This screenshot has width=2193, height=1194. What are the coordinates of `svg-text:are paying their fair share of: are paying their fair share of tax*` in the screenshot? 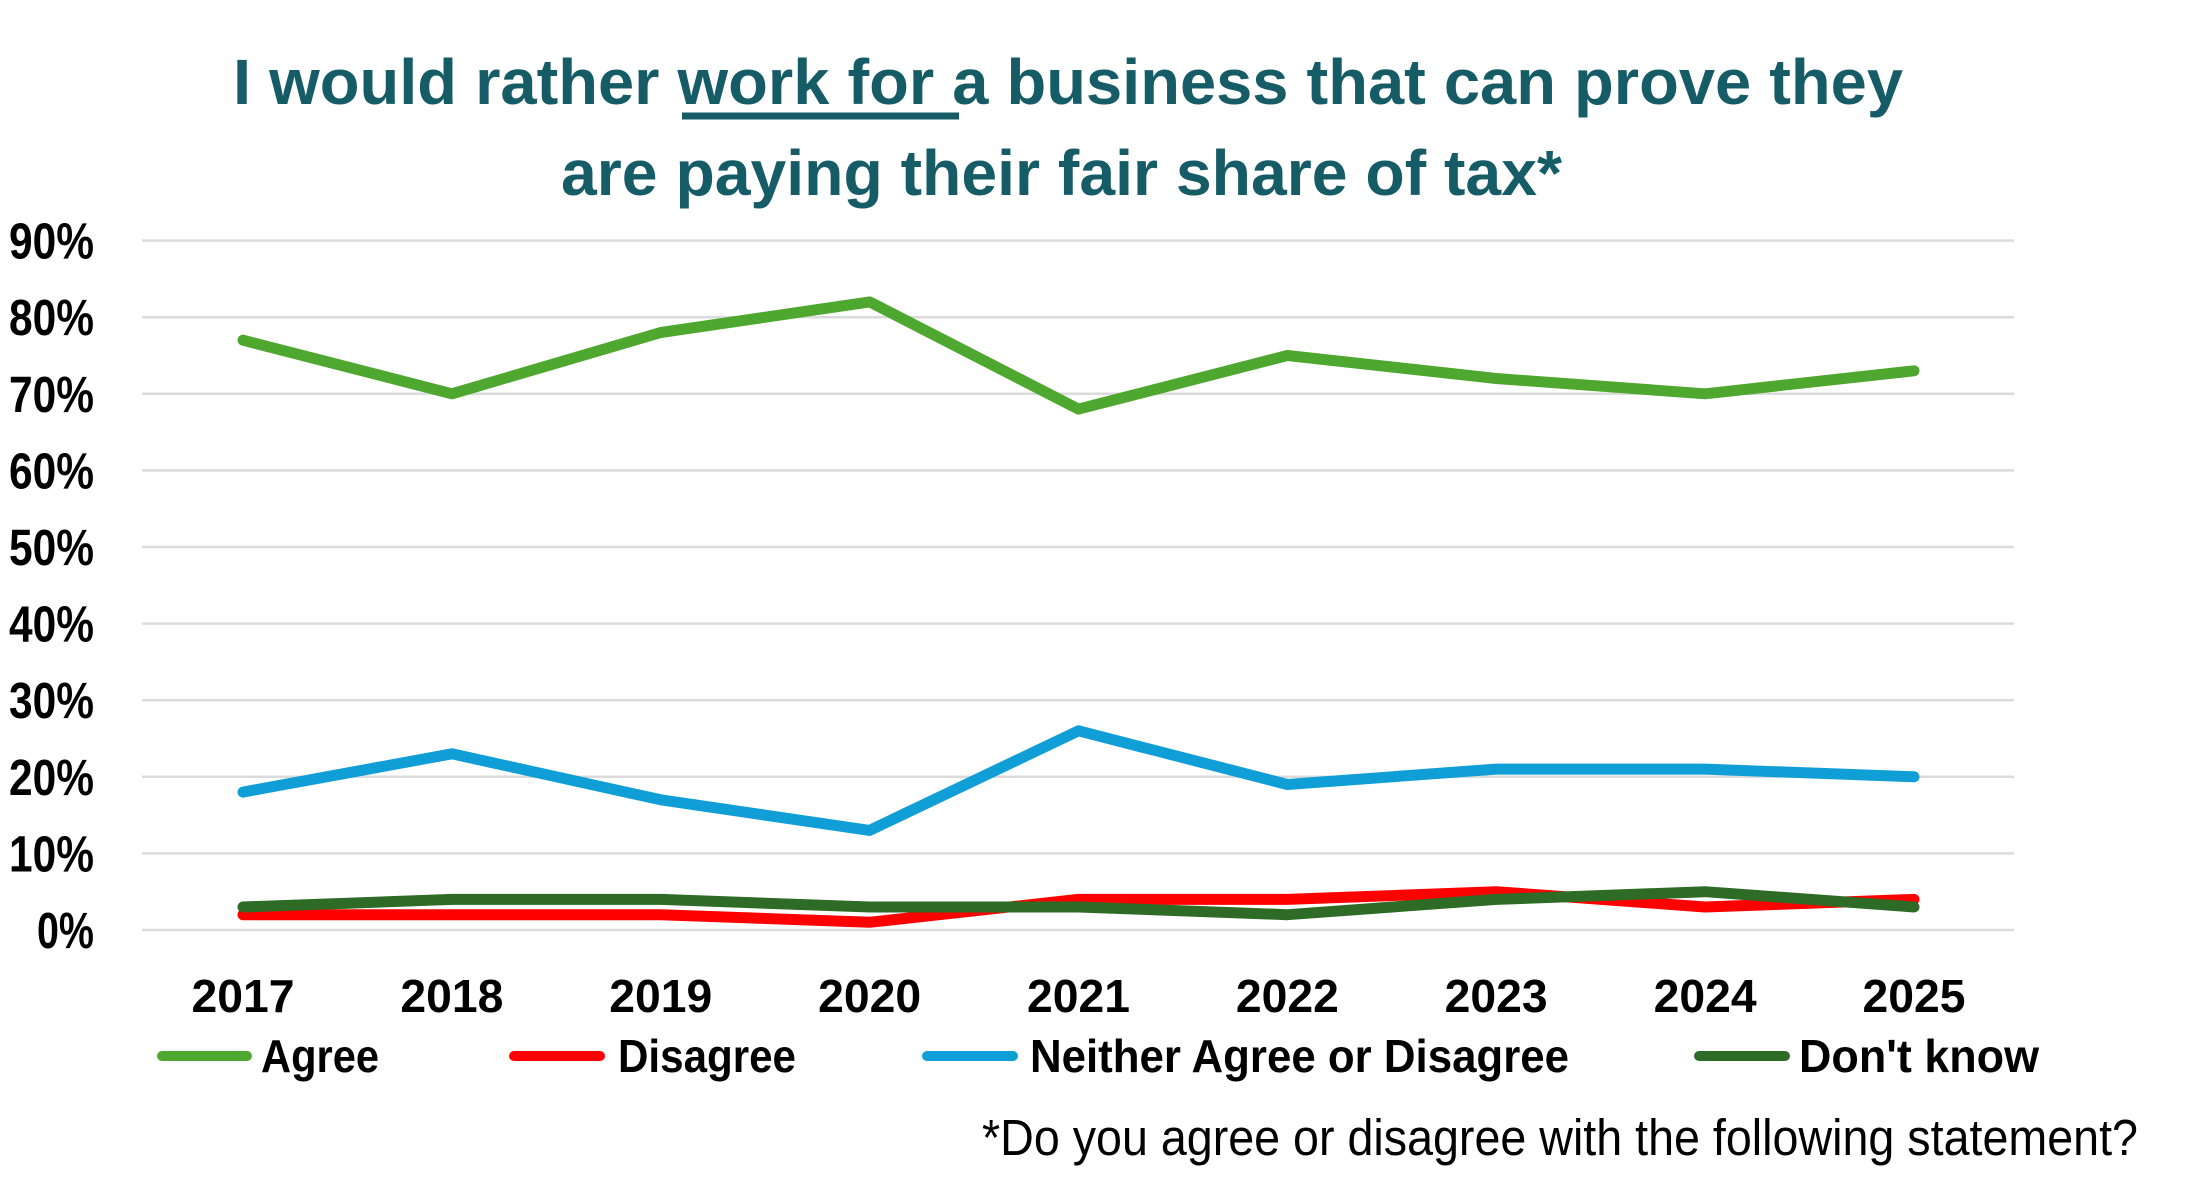 It's located at (1061, 173).